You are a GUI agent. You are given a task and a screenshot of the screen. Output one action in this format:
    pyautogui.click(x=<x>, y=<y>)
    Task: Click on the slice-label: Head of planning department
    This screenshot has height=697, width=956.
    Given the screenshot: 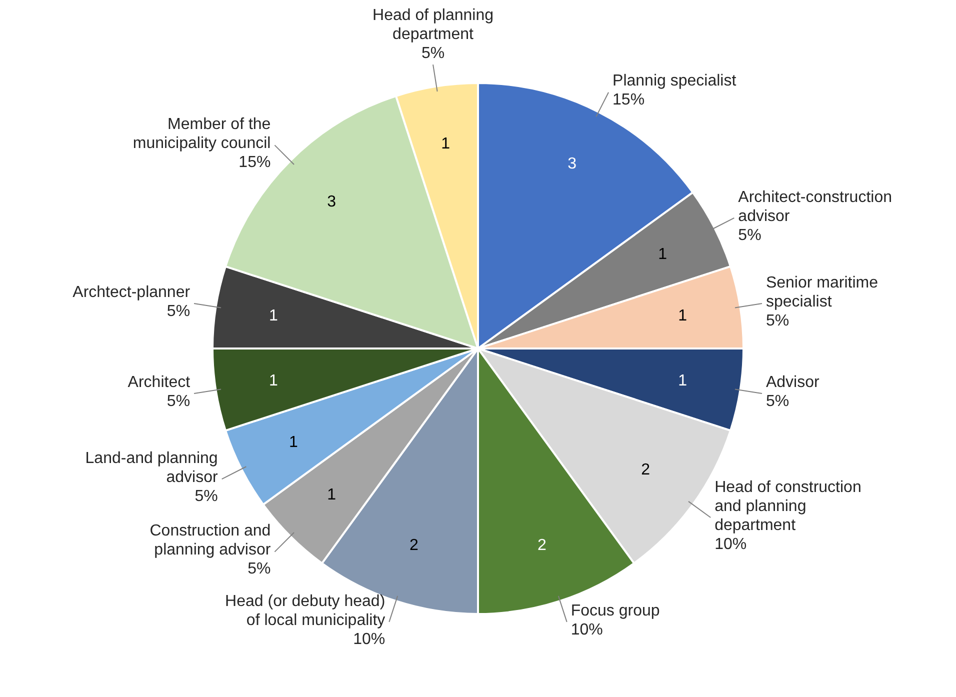 What is the action you would take?
    pyautogui.click(x=433, y=24)
    